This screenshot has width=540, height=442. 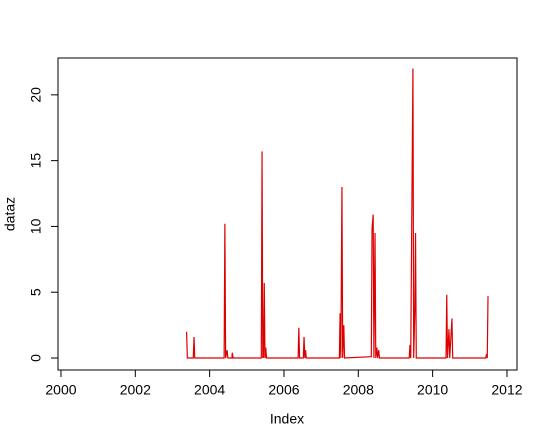 What do you see at coordinates (506, 390) in the screenshot?
I see `x-tick-label: 2012` at bounding box center [506, 390].